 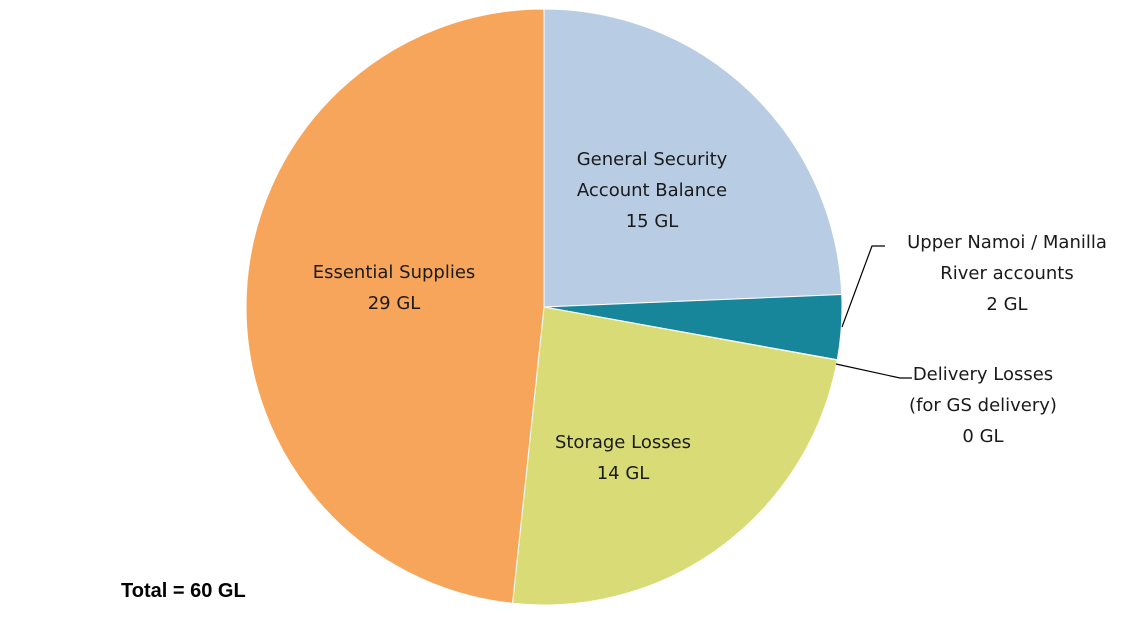 I want to click on slice-label-line: 2 GL, so click(x=1006, y=304).